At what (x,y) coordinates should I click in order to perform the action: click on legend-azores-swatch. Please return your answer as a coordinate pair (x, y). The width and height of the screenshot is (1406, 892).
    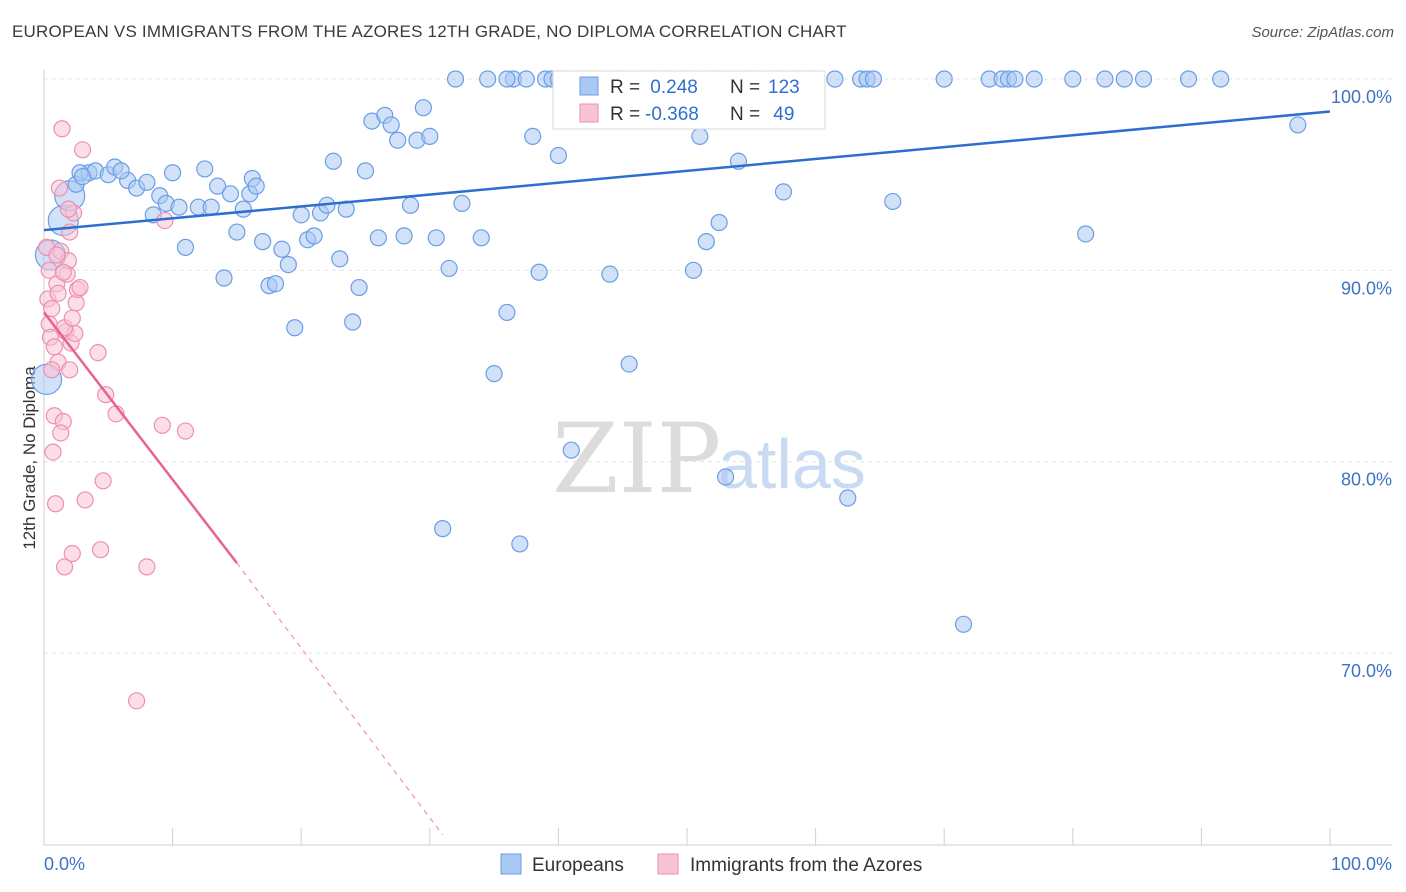
    Looking at the image, I should click on (668, 864).